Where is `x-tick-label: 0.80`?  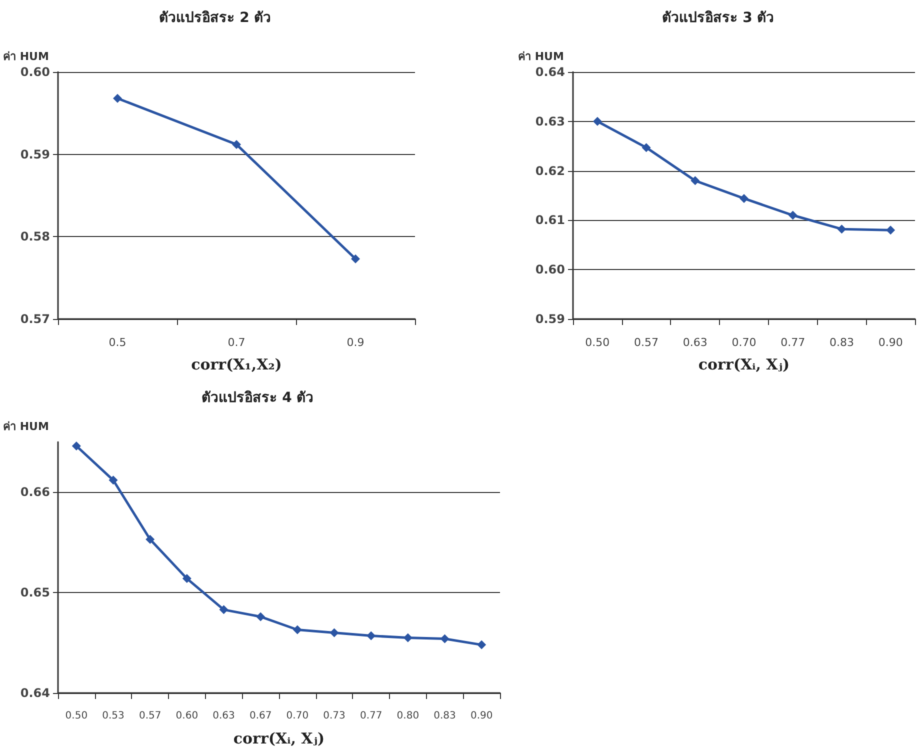 x-tick-label: 0.80 is located at coordinates (408, 716).